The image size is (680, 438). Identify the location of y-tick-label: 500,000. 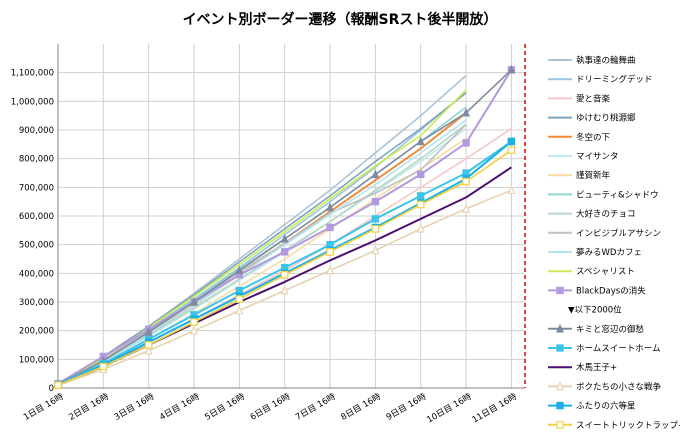
(36, 246).